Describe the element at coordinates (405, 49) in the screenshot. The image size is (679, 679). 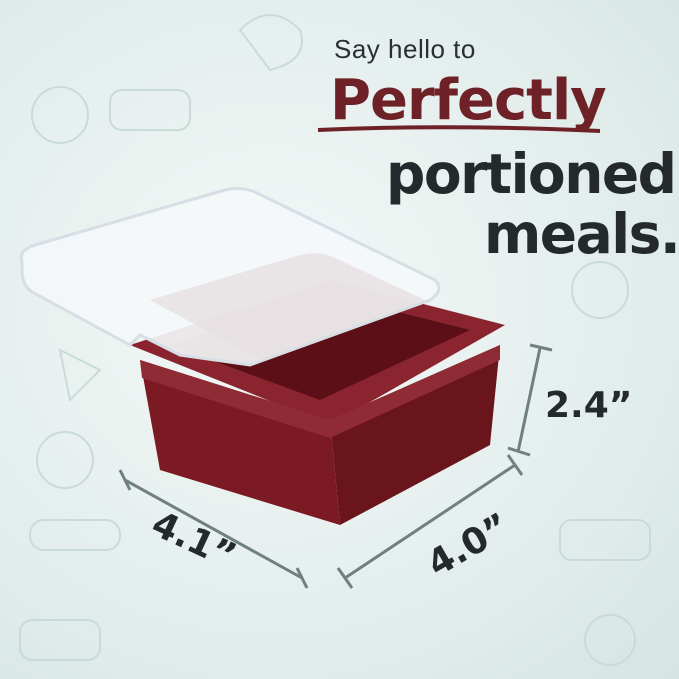
I see `headline-intro: Say hello to` at that location.